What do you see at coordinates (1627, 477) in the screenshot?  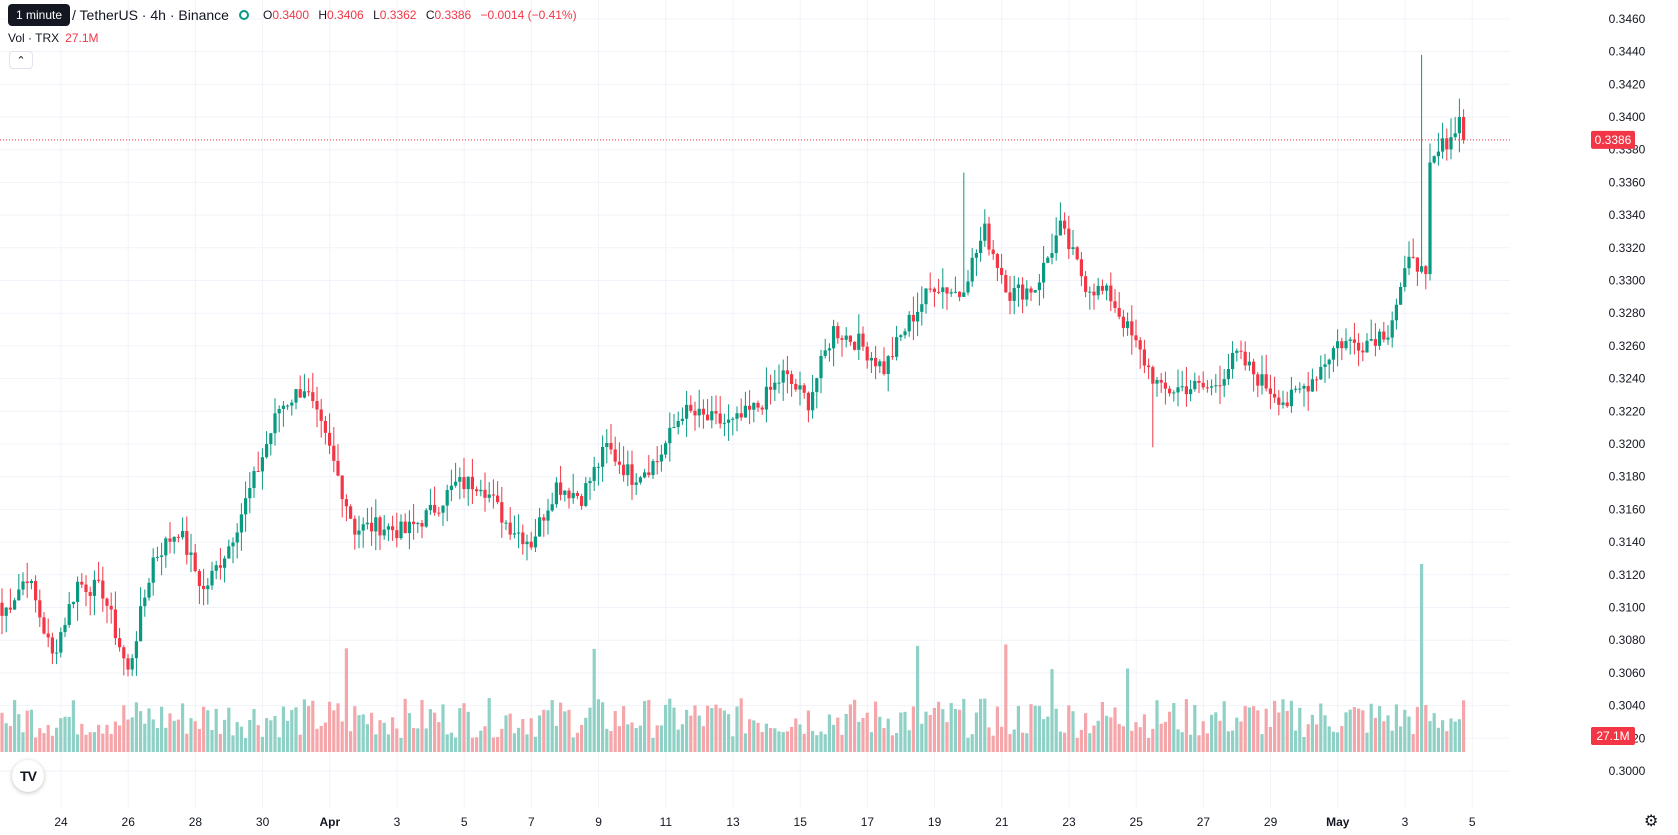 I see `price-tick-label: 0.3180` at bounding box center [1627, 477].